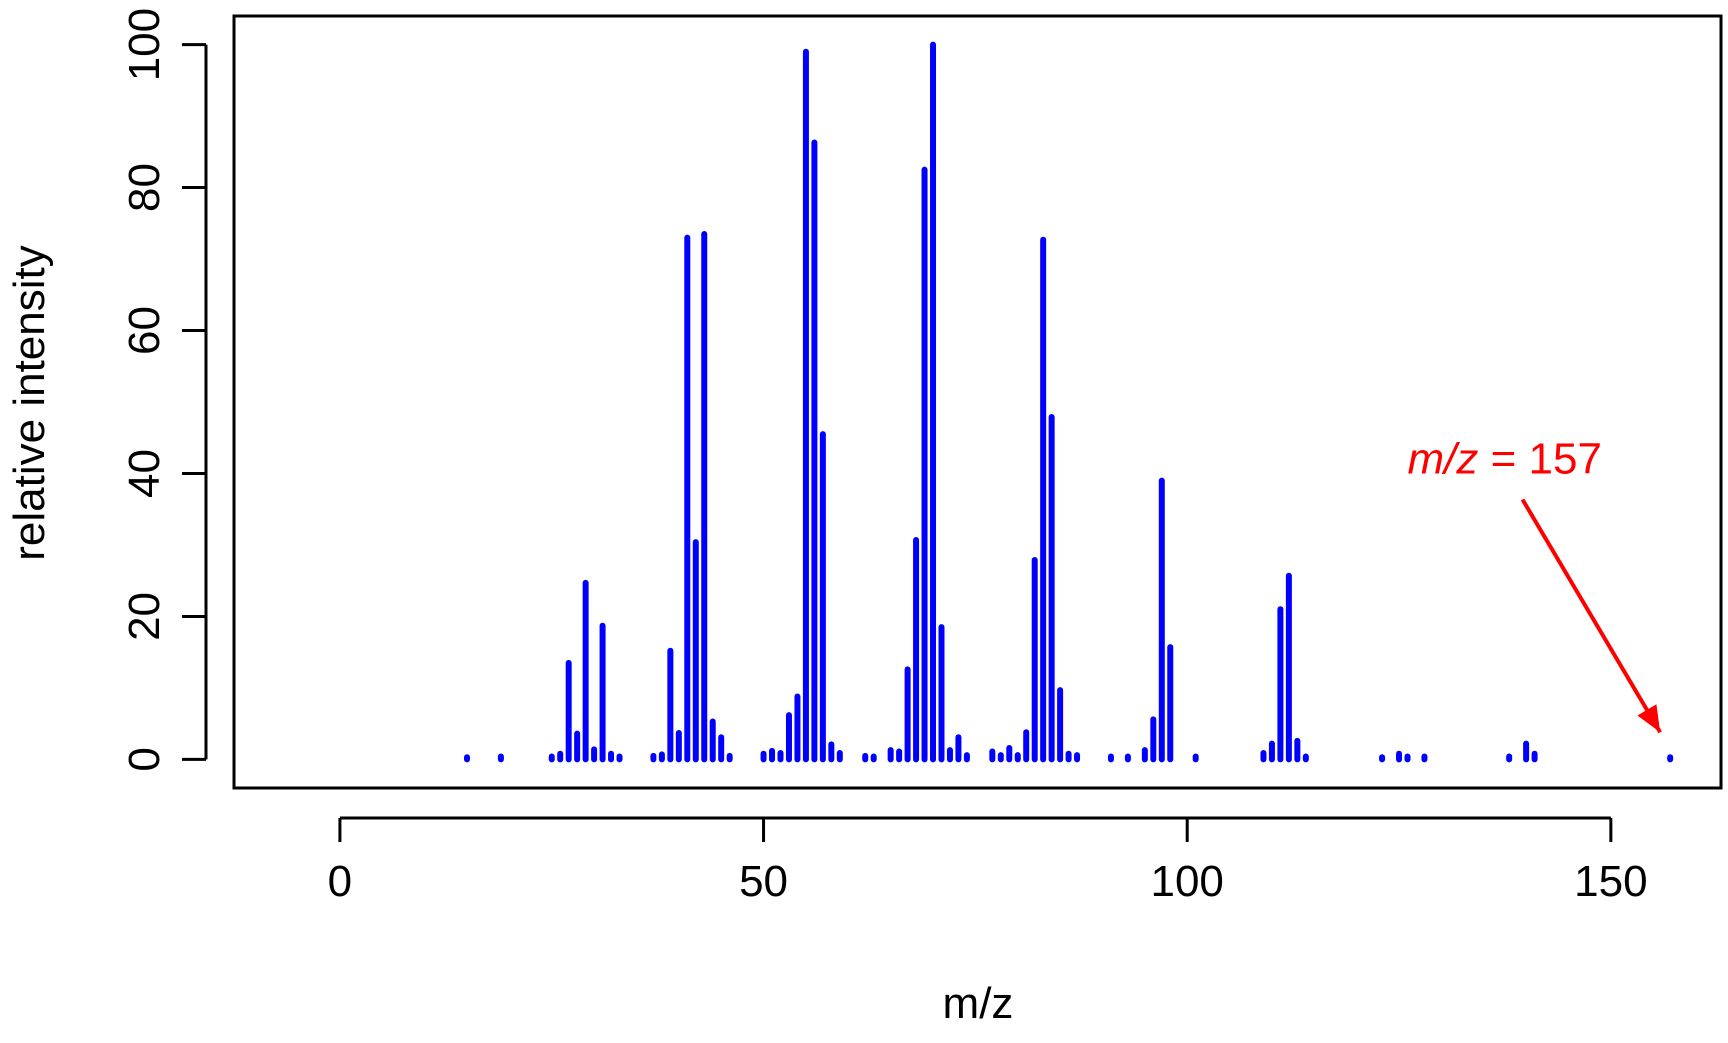 This screenshot has width=1728, height=1043. Describe the element at coordinates (1186, 881) in the screenshot. I see `x-tick-label: 100` at that location.